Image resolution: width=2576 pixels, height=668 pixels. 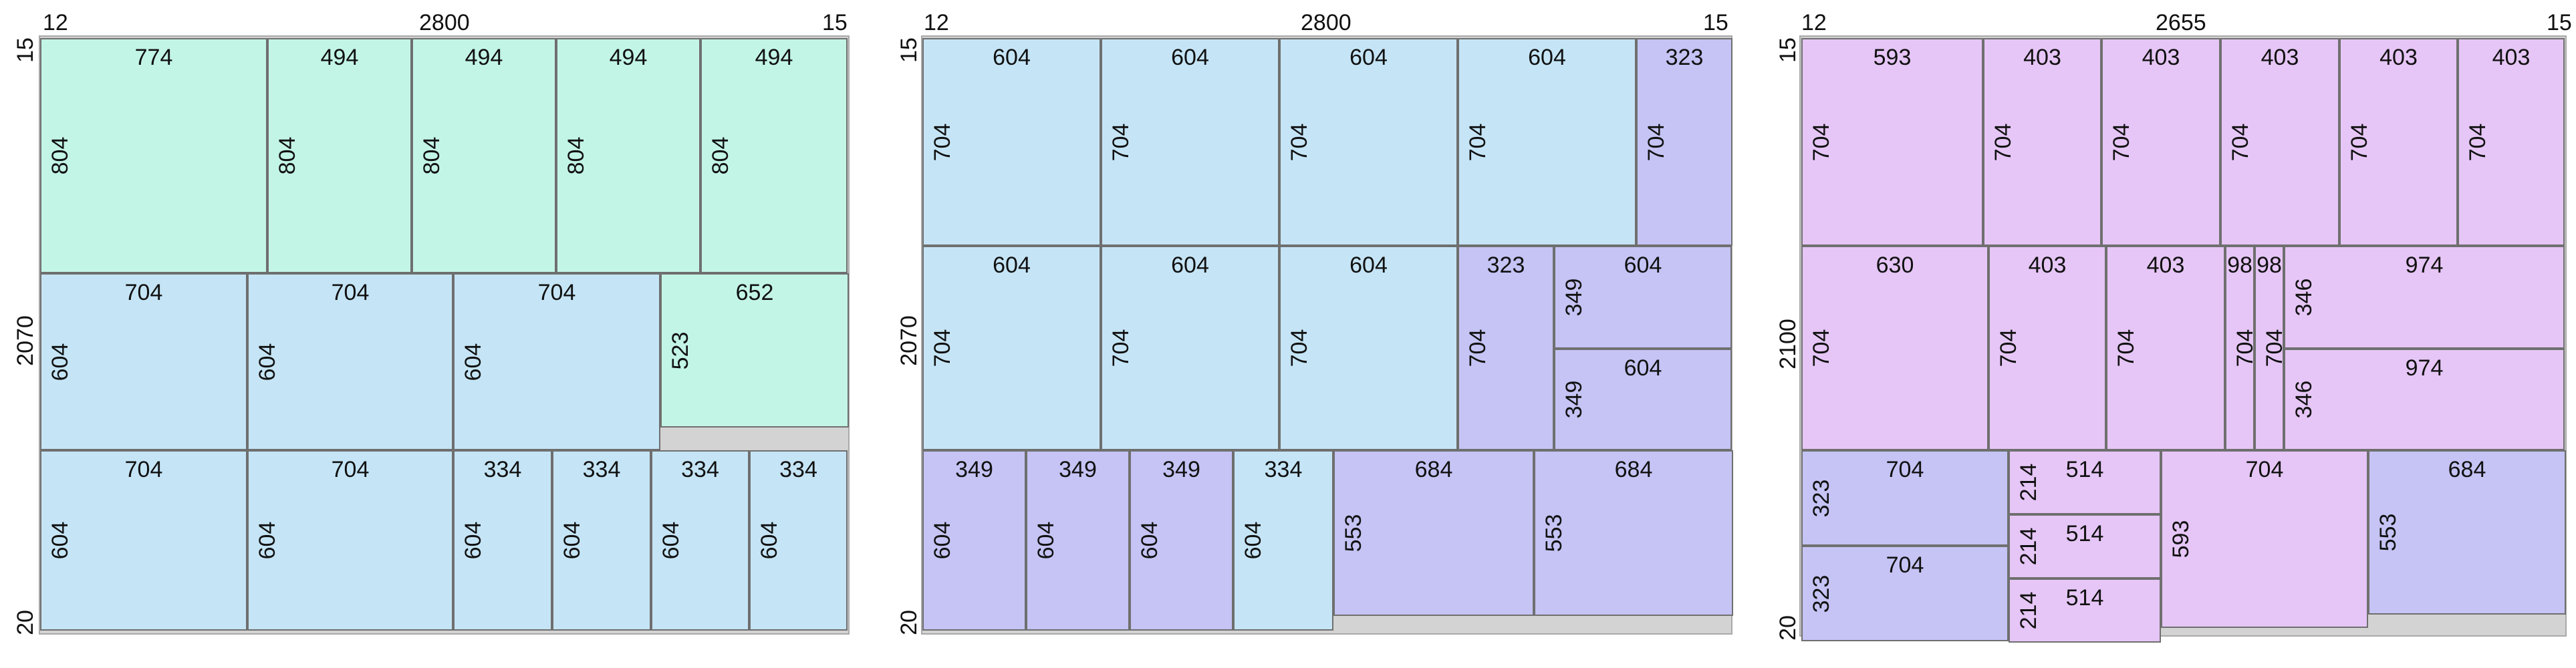 What do you see at coordinates (2181, 22) in the screenshot?
I see `sheet-width-label: 2655` at bounding box center [2181, 22].